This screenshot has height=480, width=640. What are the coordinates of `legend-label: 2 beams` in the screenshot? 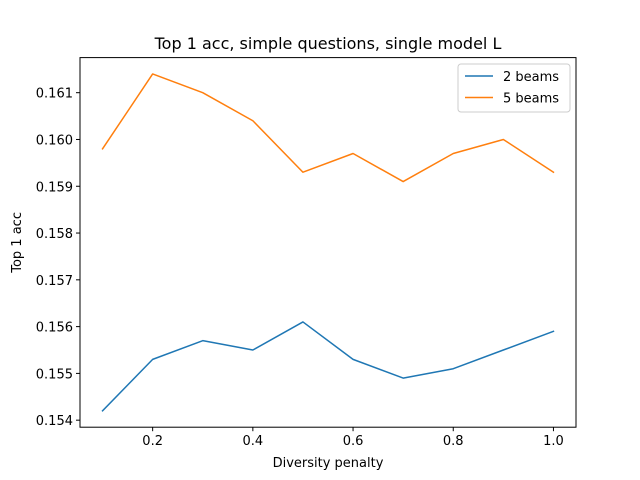 It's located at (531, 77).